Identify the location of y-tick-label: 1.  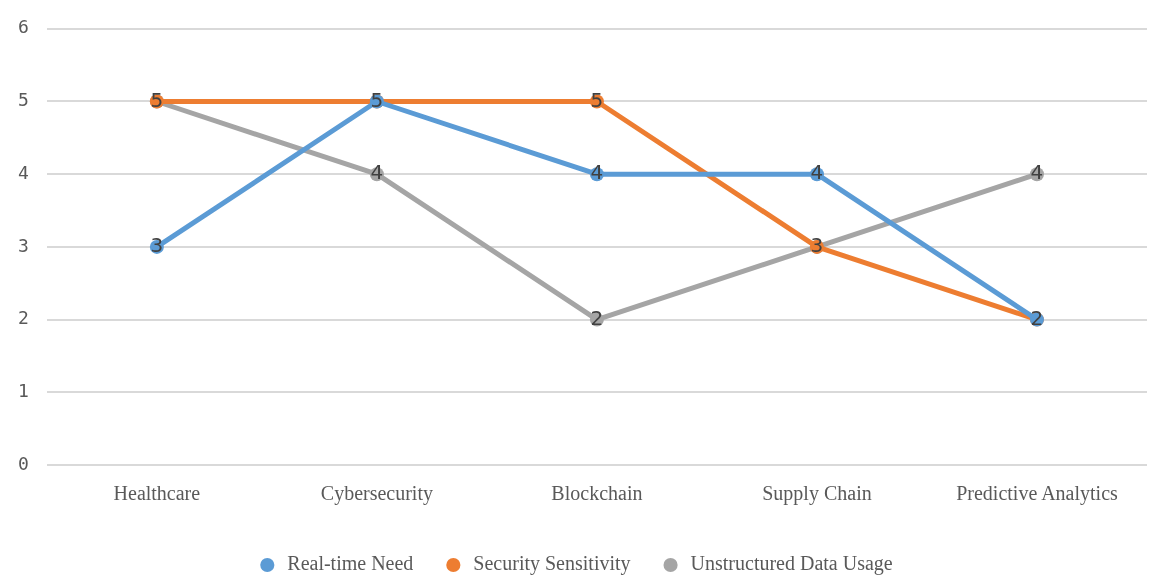
(23, 390).